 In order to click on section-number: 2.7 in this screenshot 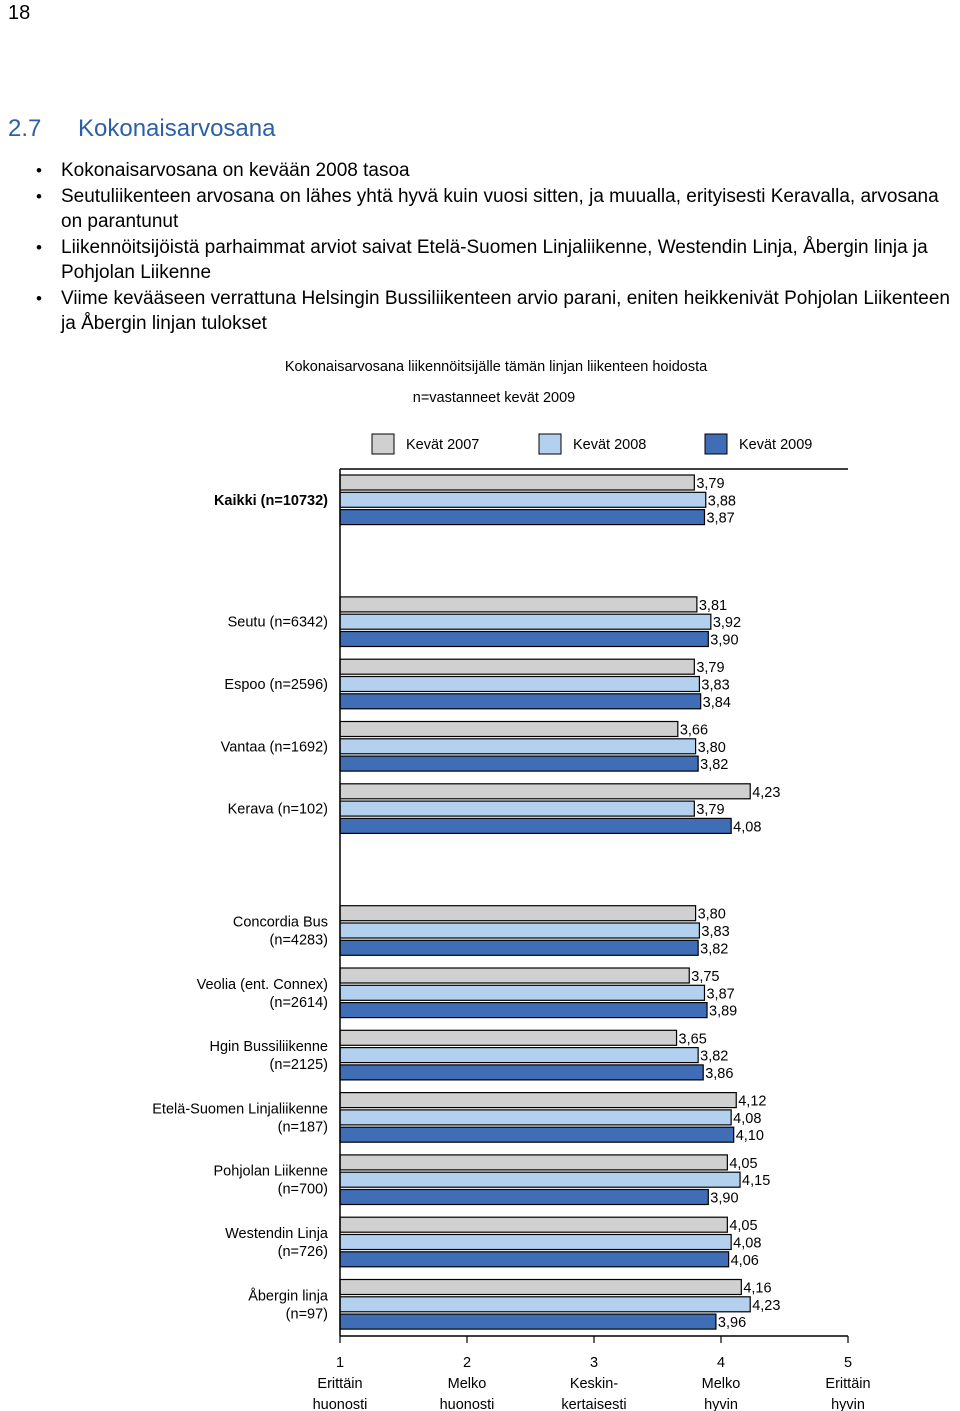, I will do `click(25, 128)`.